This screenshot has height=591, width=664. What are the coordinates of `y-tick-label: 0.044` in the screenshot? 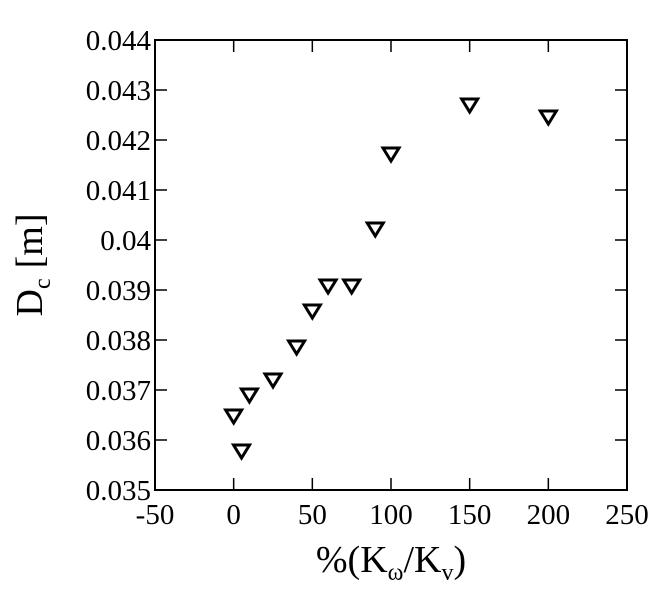 It's located at (119, 41).